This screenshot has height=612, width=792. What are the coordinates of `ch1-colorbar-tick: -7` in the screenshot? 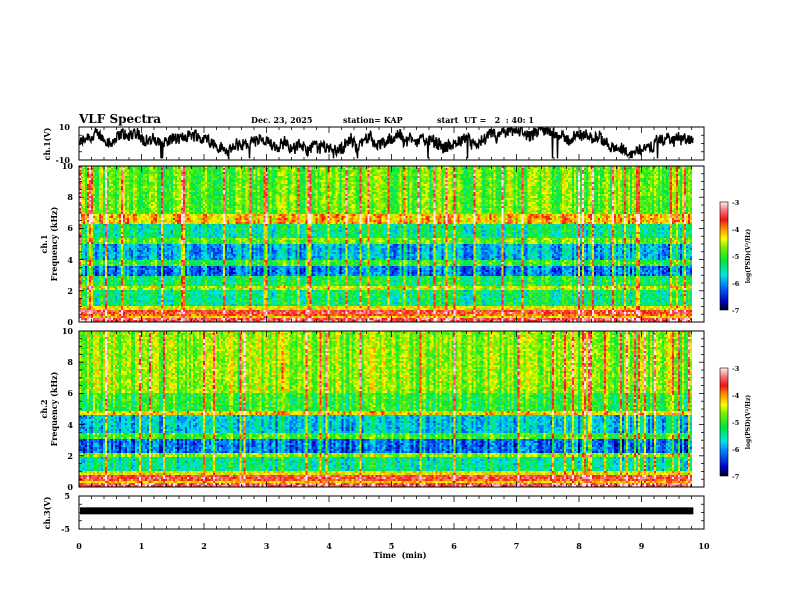 It's located at (735, 311).